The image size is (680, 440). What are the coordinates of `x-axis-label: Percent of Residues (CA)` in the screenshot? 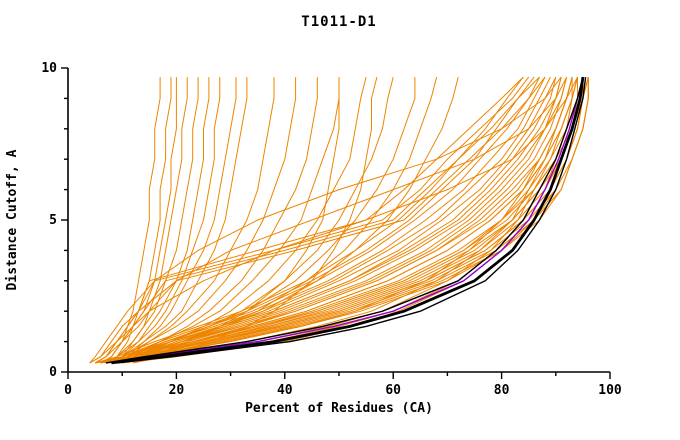 It's located at (339, 408).